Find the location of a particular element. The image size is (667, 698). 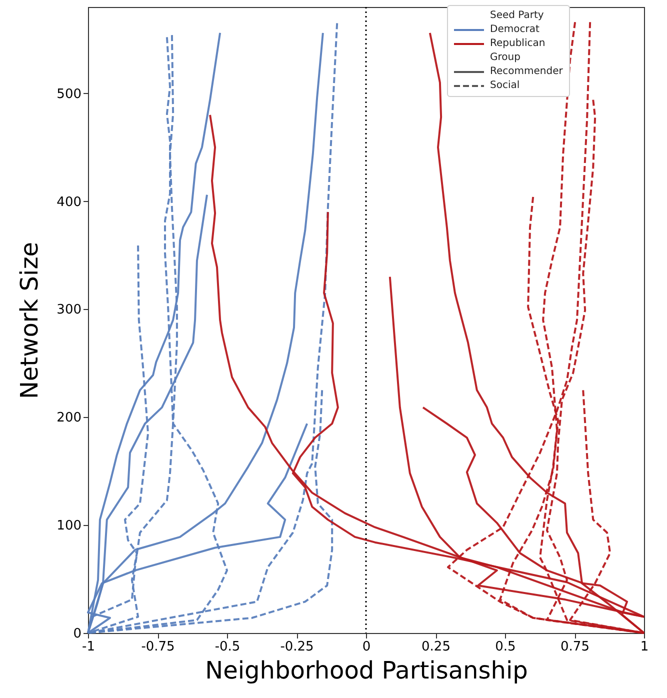

y-tick-label: 200 is located at coordinates (69, 418).